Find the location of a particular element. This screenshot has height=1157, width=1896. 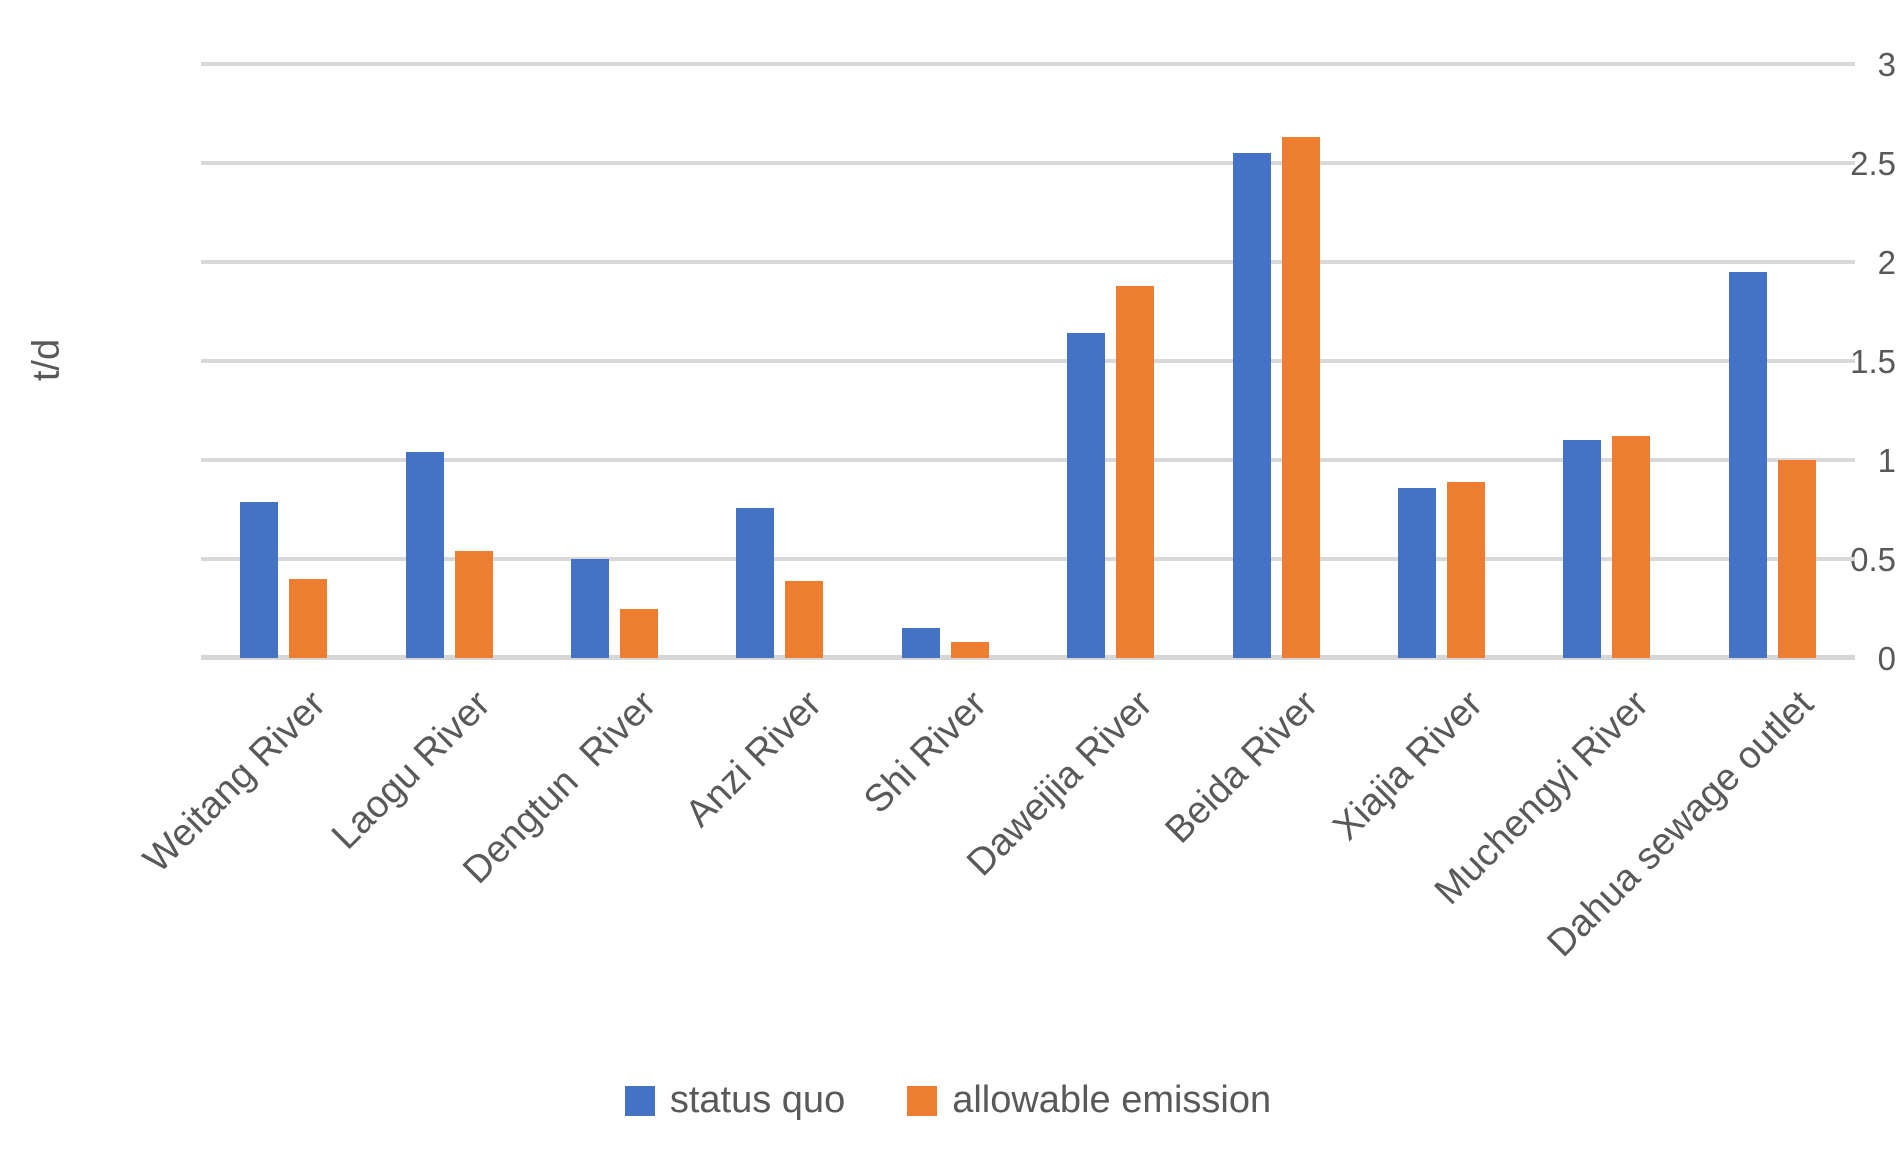

gridline-y-2.5 is located at coordinates (1028, 163).